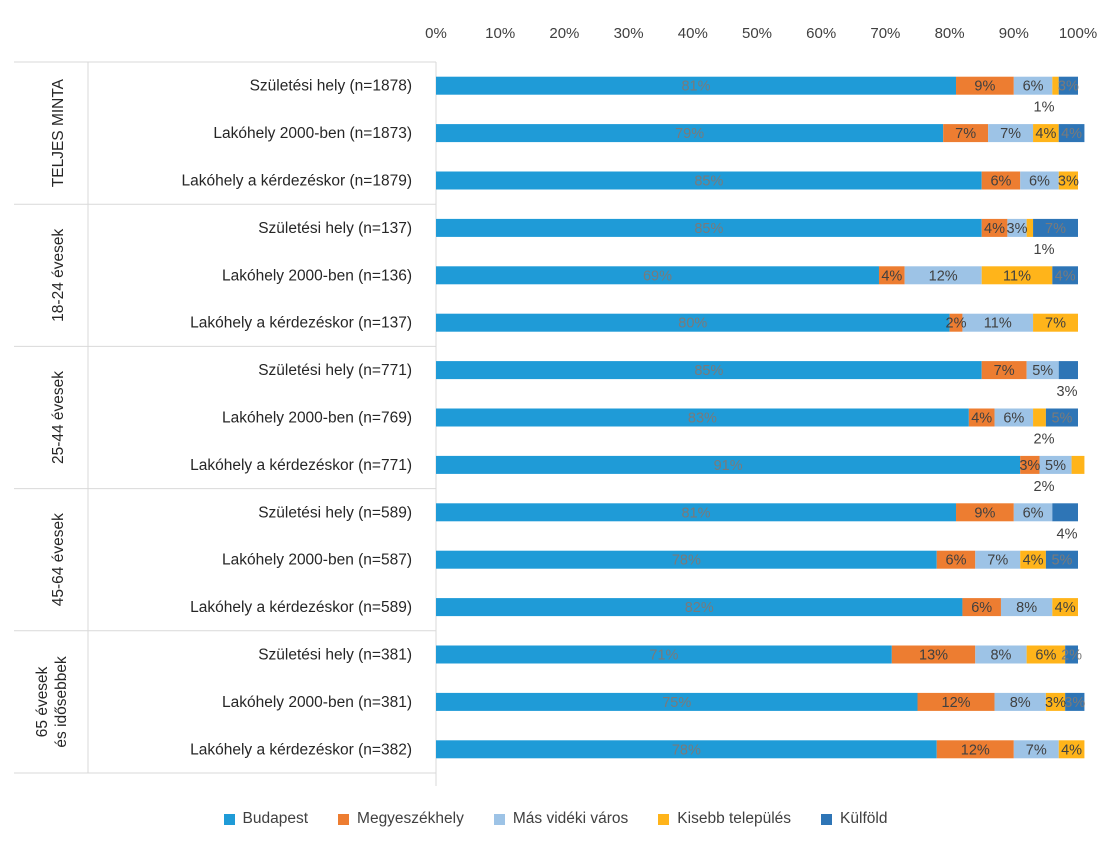  I want to click on x-tick-label: 50%, so click(757, 33).